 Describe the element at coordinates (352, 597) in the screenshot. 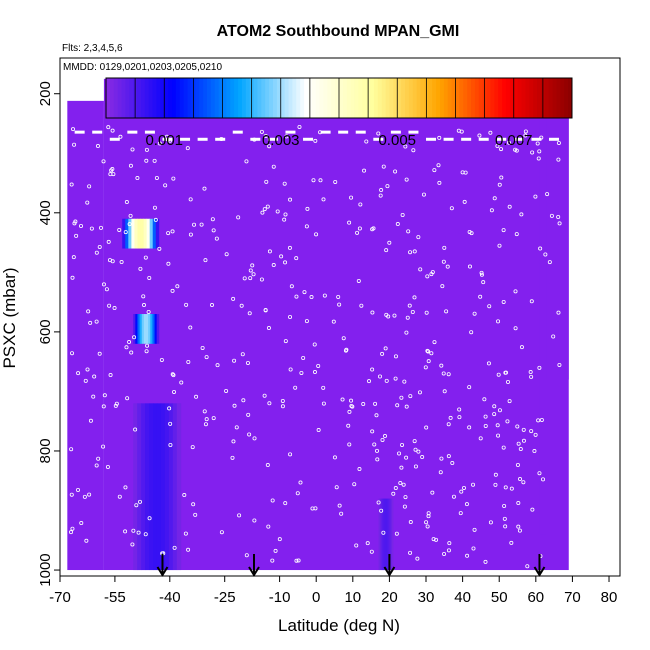

I see `x-tick-label: 10` at that location.